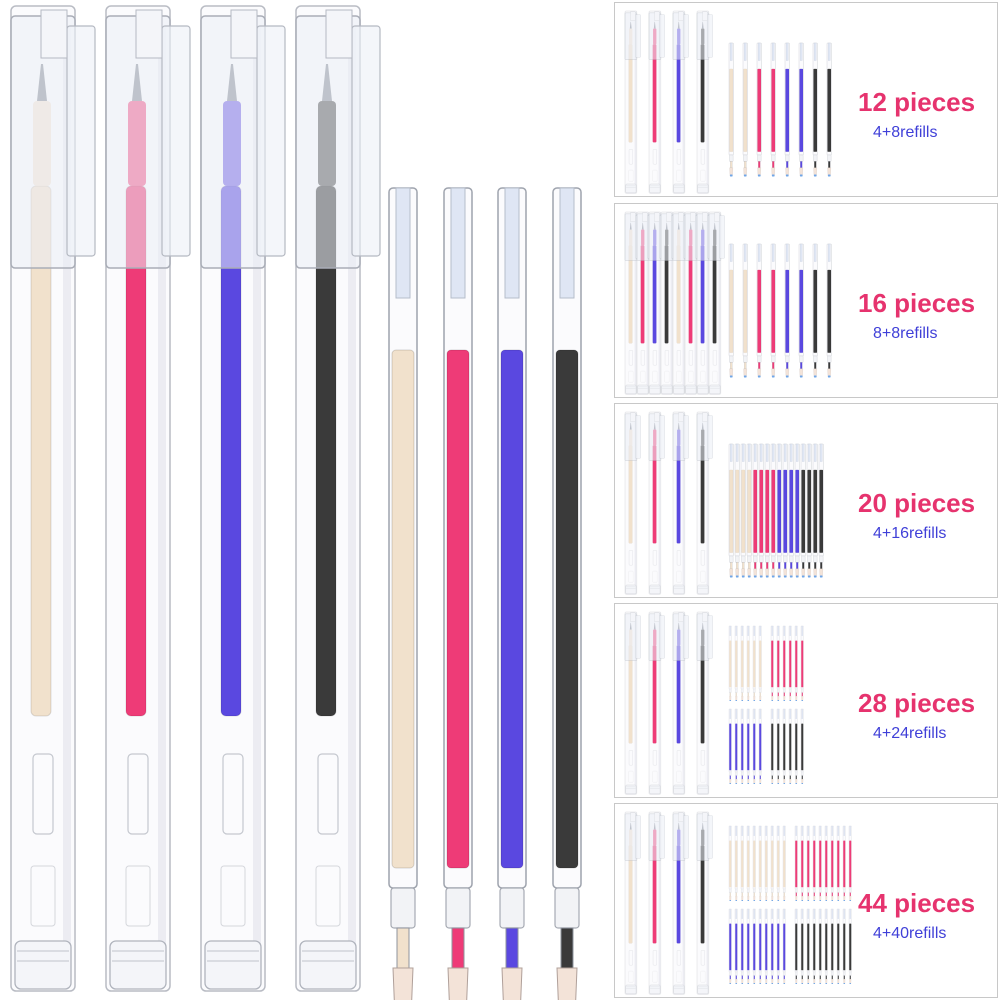 Image resolution: width=1000 pixels, height=1000 pixels. I want to click on option-title: 16 pieces, so click(917, 303).